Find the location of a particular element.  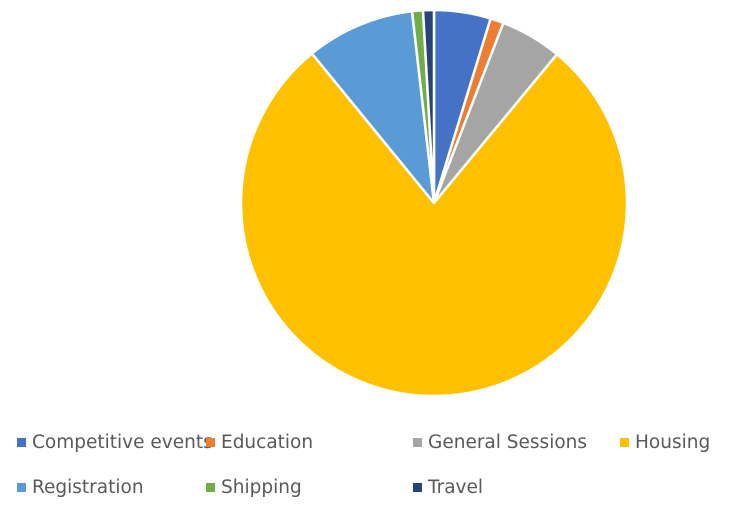

legend-label: Education is located at coordinates (267, 442).